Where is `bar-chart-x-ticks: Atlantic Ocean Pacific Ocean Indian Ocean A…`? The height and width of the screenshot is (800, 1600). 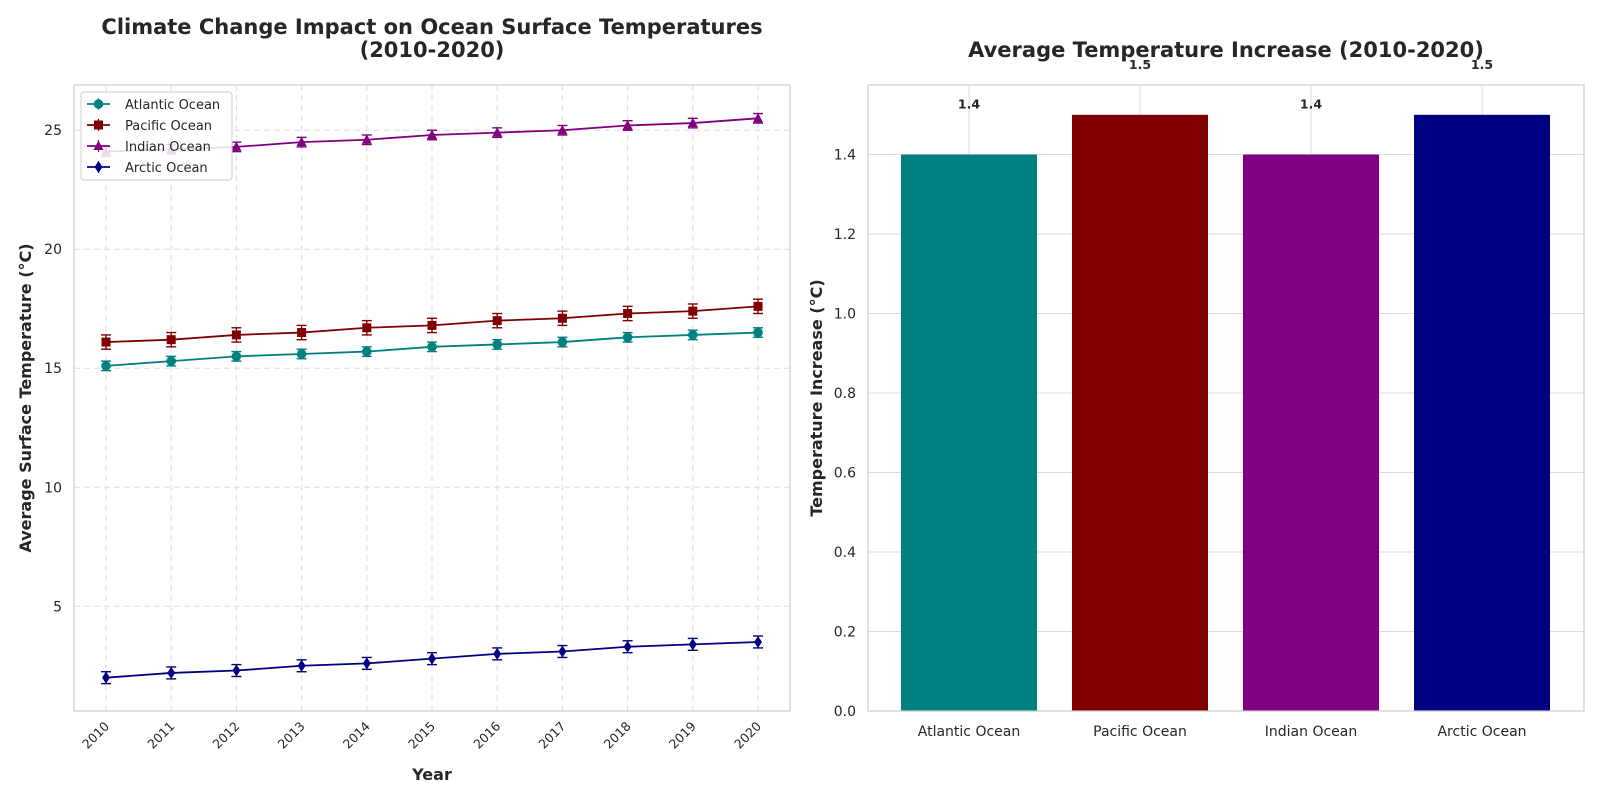 bar-chart-x-ticks: Atlantic Ocean Pacific Ocean Indian Ocean A… is located at coordinates (1222, 732).